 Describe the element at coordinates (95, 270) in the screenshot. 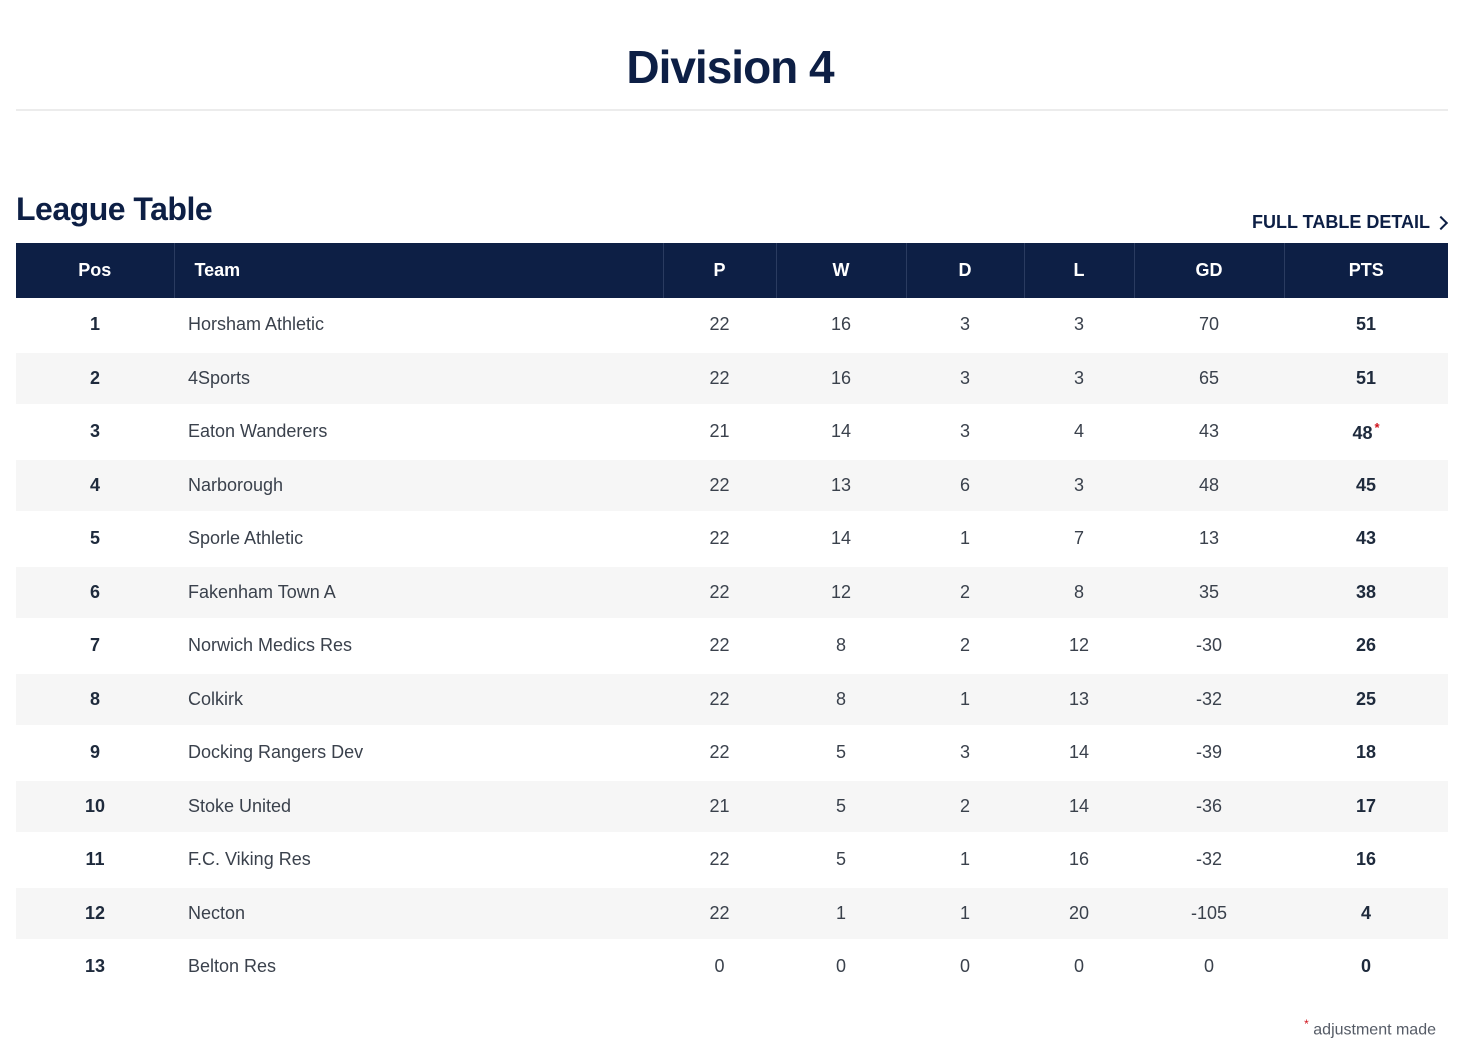

I see `column-header-pos: Pos` at that location.